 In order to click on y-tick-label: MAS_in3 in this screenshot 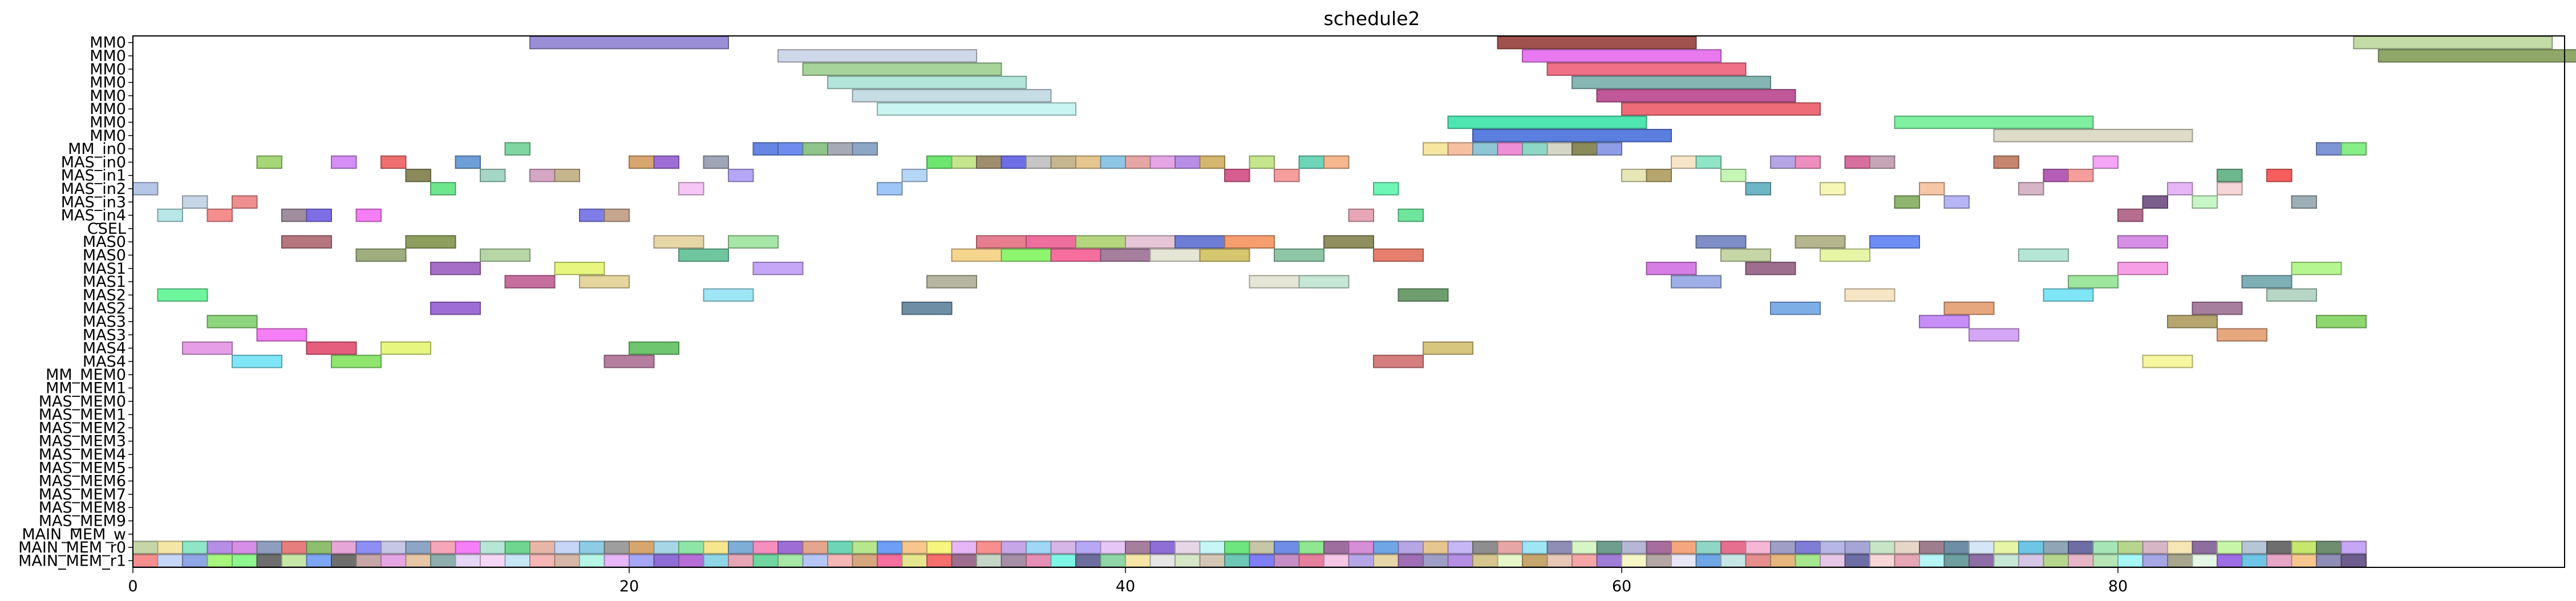, I will do `click(93, 202)`.